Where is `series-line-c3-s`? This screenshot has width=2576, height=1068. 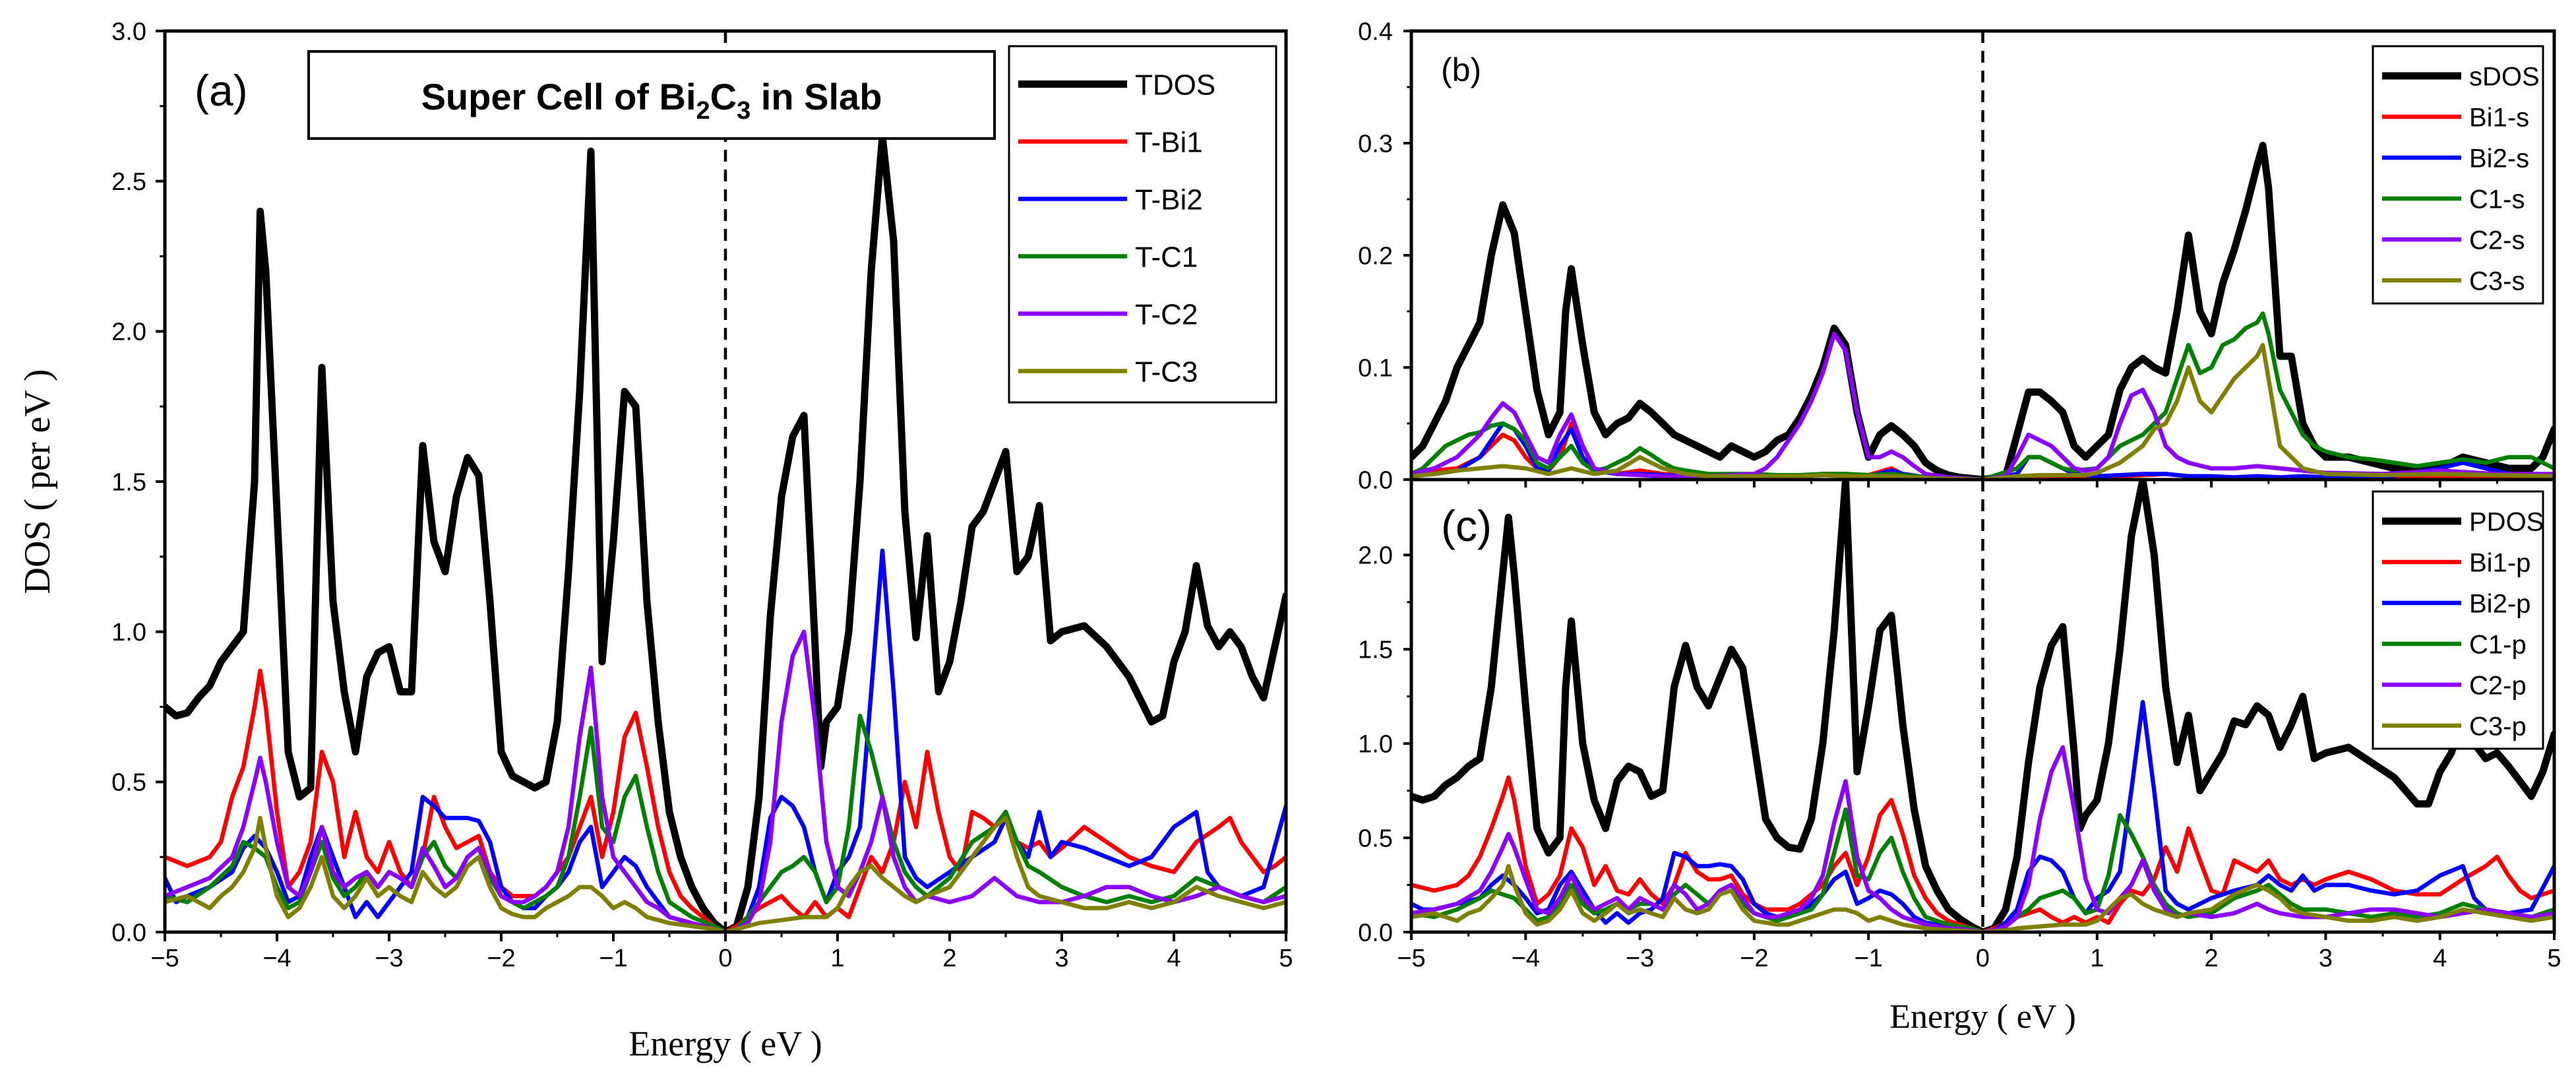
series-line-c3-s is located at coordinates (1982, 411).